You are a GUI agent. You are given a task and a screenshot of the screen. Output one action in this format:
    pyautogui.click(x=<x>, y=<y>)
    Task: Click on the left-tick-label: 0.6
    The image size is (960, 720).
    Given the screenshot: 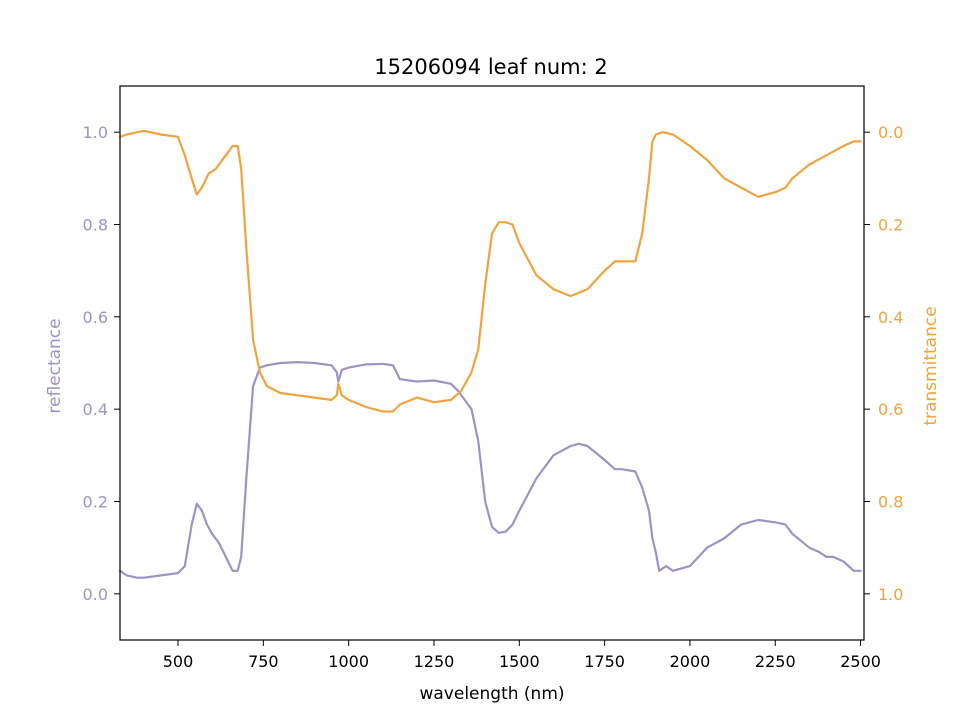 What is the action you would take?
    pyautogui.click(x=95, y=317)
    